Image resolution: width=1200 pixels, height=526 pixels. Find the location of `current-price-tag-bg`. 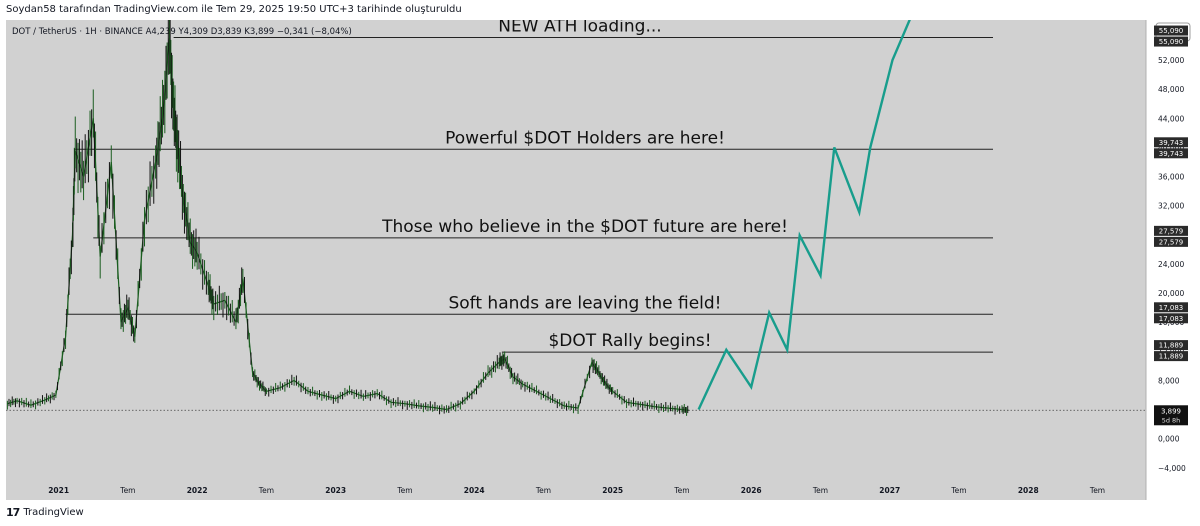

current-price-tag-bg is located at coordinates (1171, 415).